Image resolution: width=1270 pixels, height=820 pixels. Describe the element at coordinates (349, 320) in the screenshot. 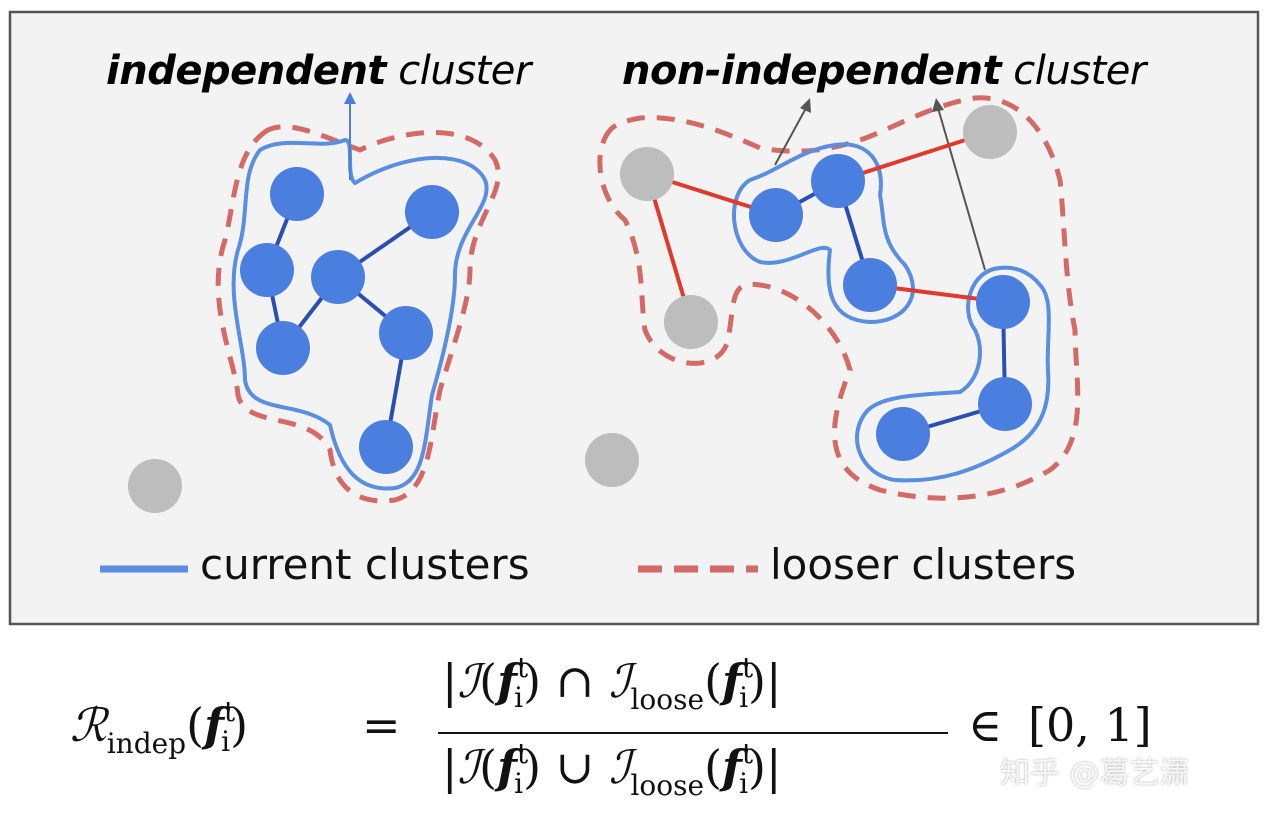

I see `nodes-left` at that location.